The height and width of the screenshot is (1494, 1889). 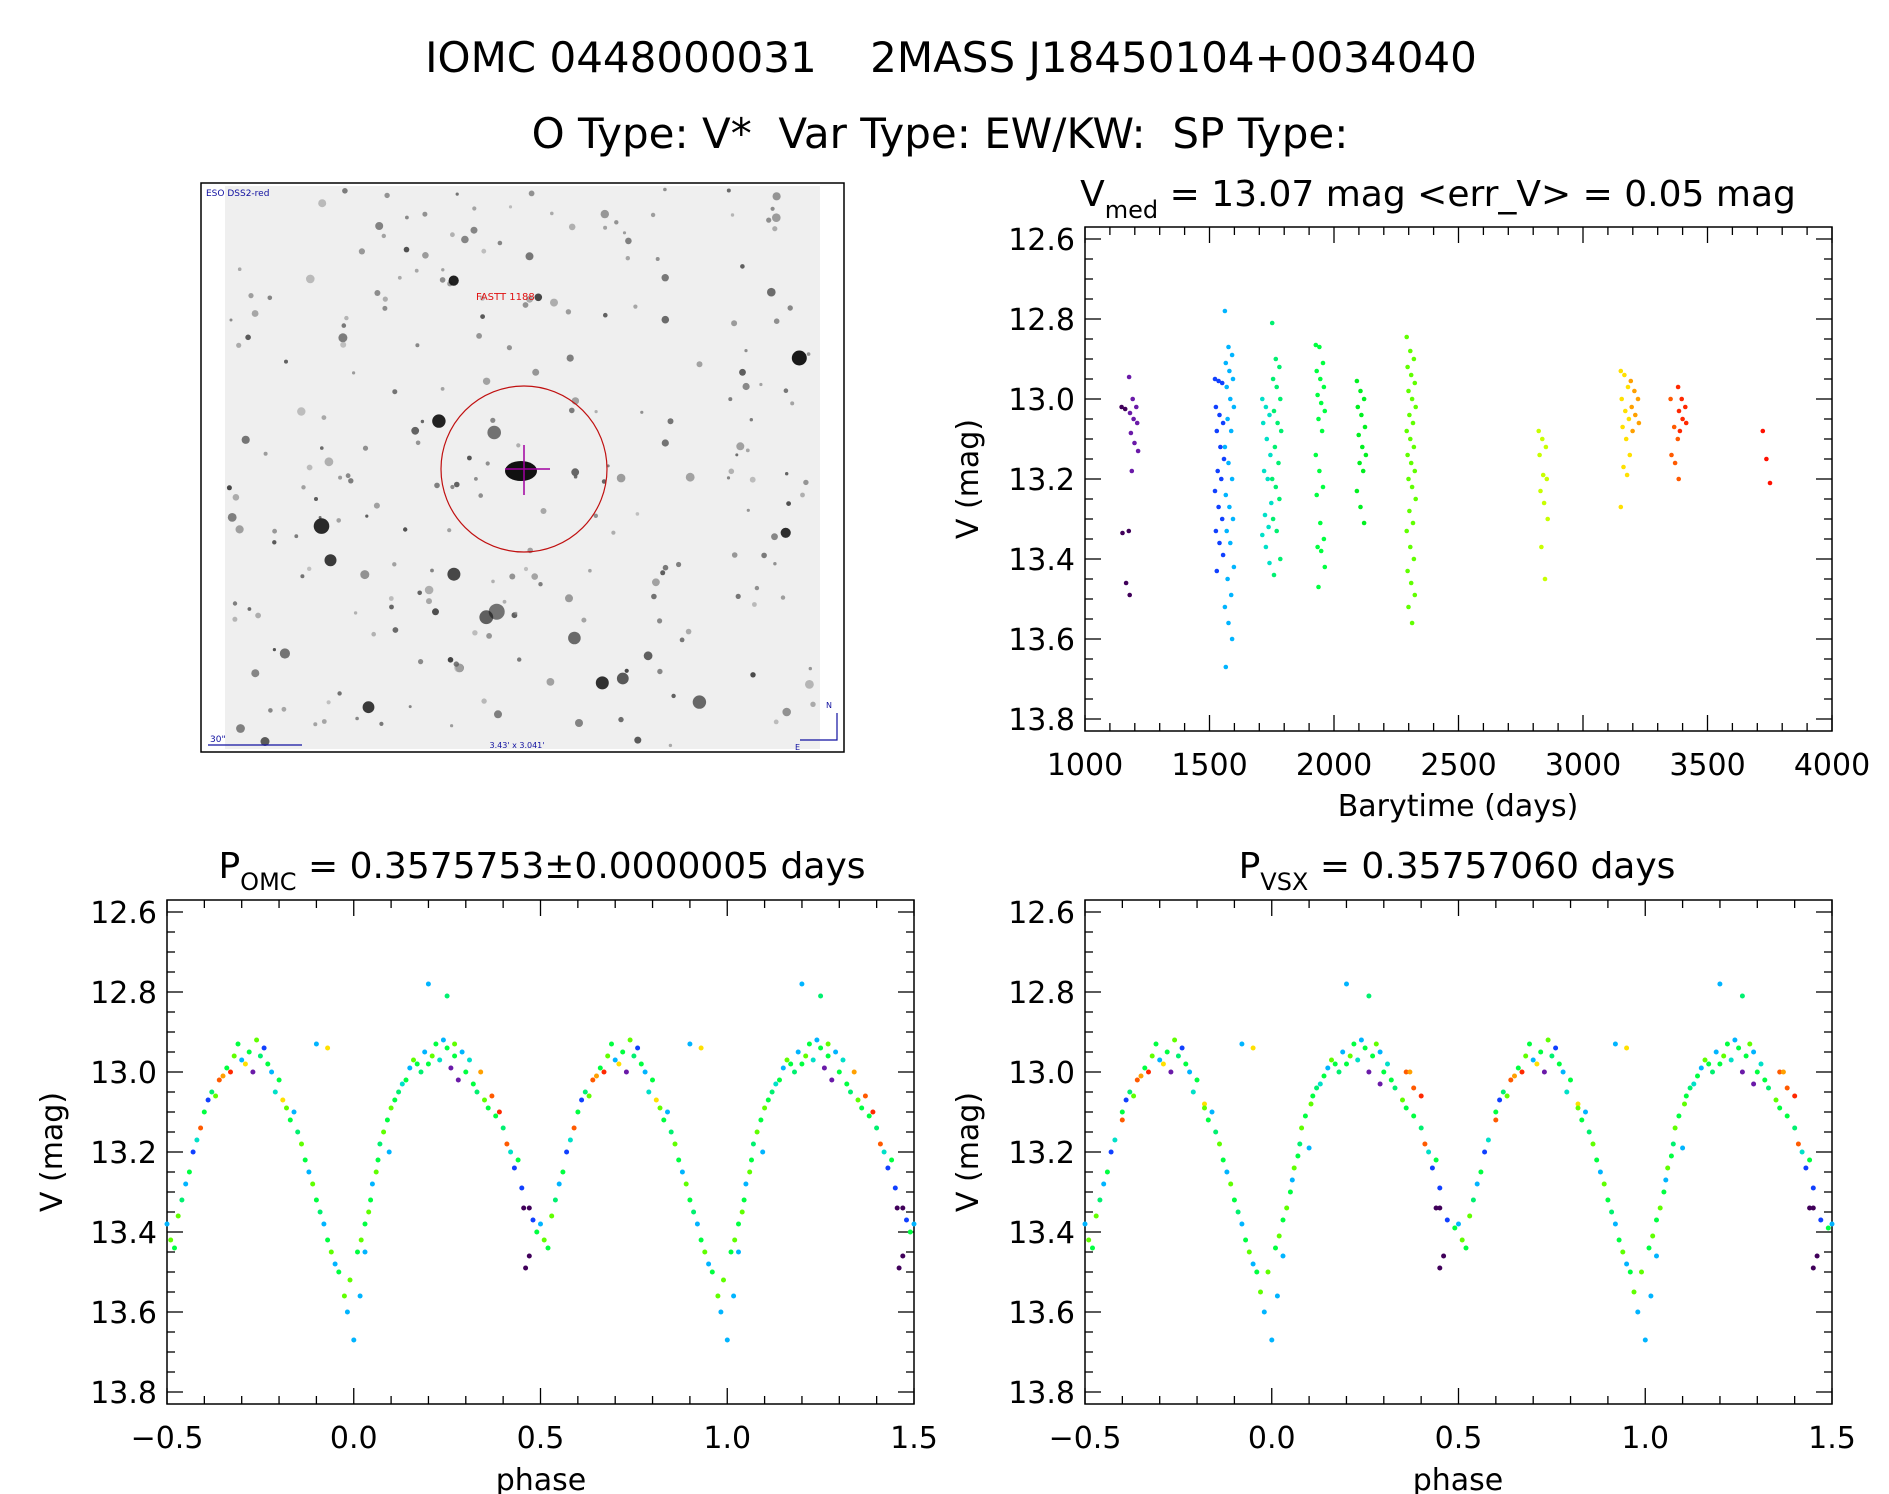 What do you see at coordinates (1041, 913) in the screenshot?
I see `y-tick-label: 12.6` at bounding box center [1041, 913].